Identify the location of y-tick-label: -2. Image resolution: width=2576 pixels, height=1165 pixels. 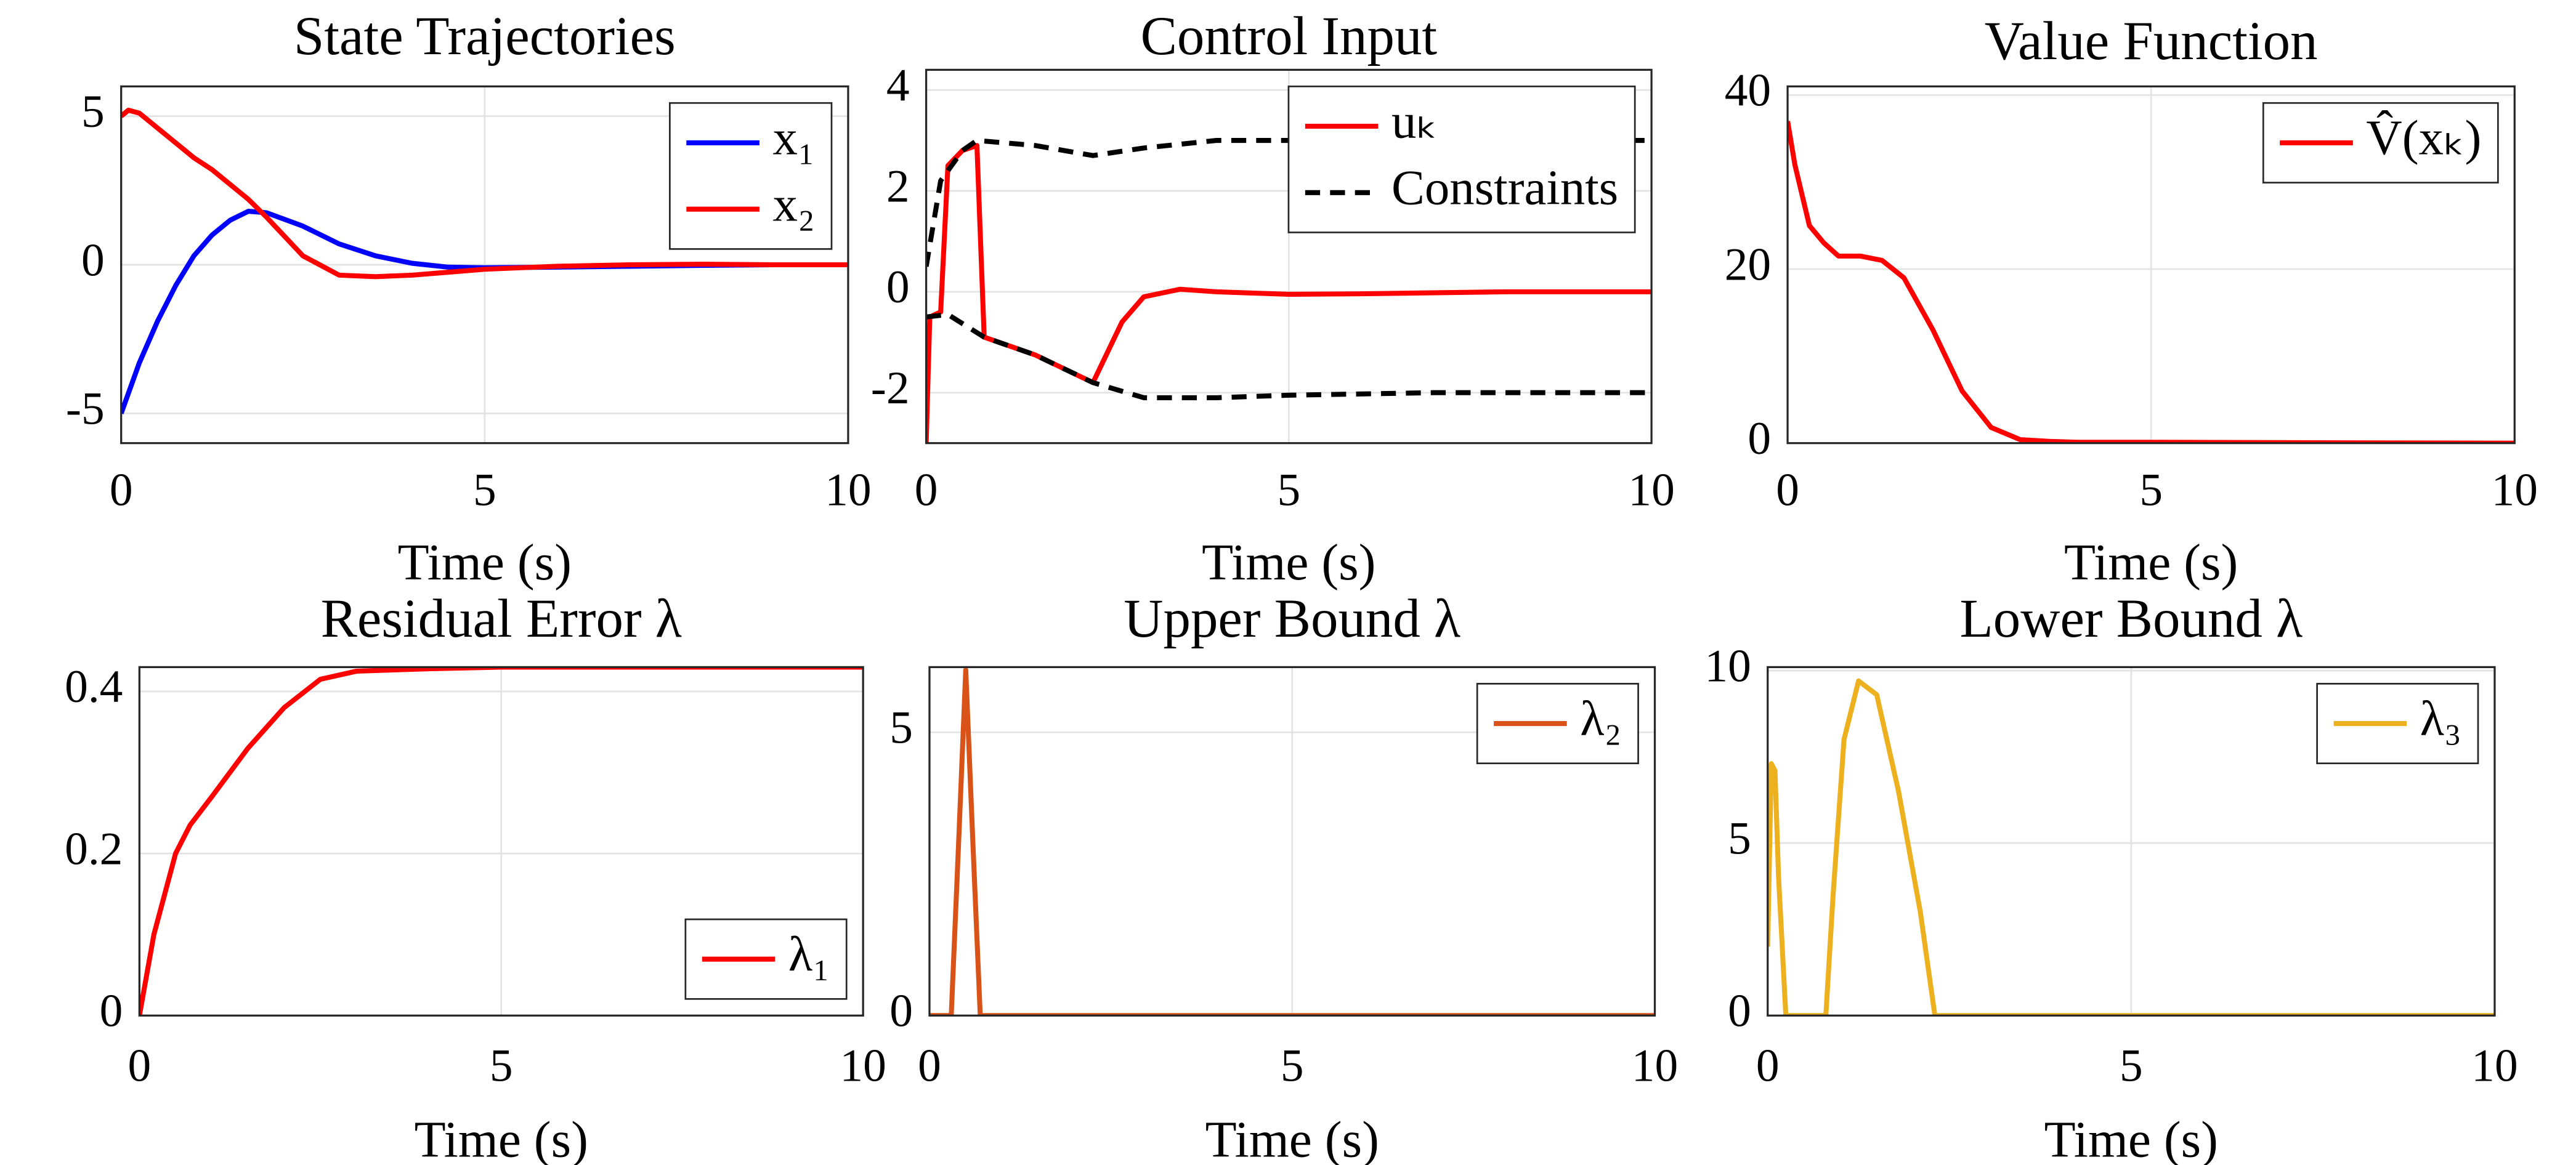
(890, 389).